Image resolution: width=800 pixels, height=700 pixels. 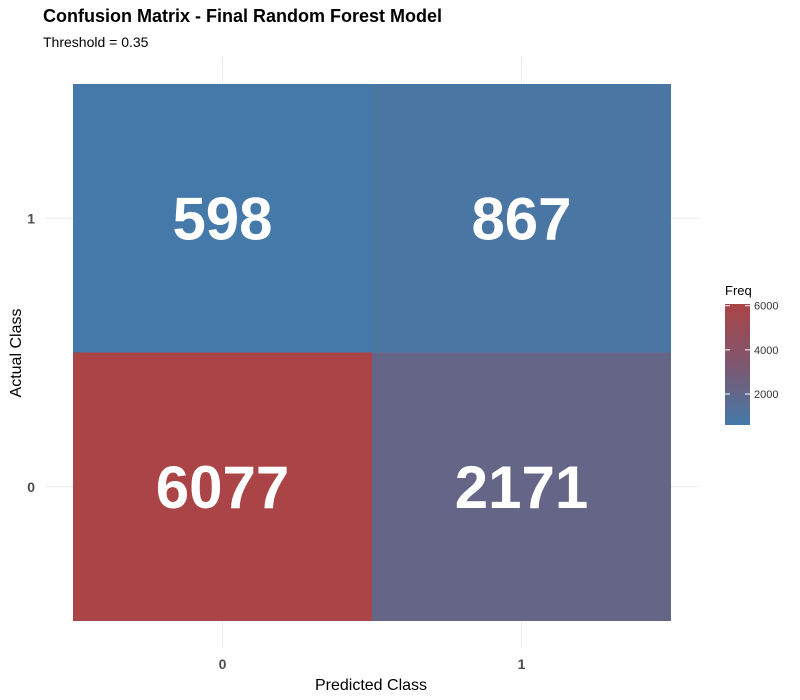 I want to click on x-tick-label: 1, so click(x=522, y=664).